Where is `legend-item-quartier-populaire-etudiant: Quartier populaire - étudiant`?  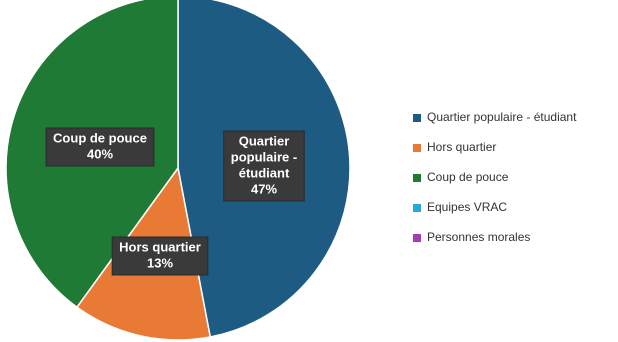 legend-item-quartier-populaire-etudiant: Quartier populaire - étudiant is located at coordinates (495, 117).